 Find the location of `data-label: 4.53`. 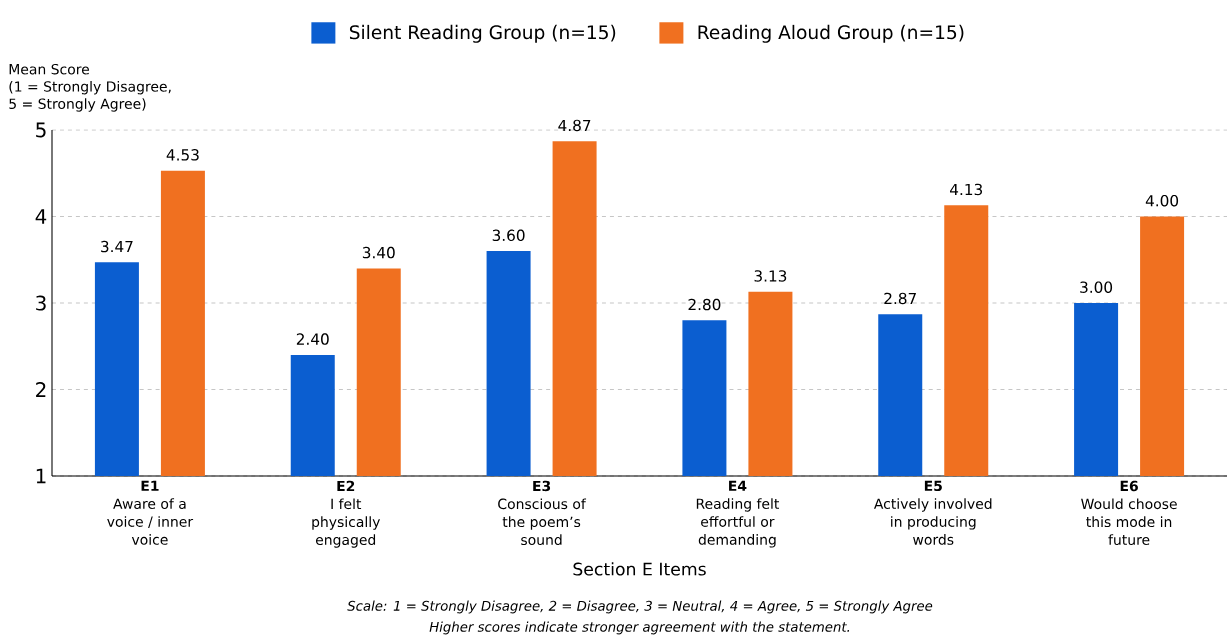

data-label: 4.53 is located at coordinates (182, 155).